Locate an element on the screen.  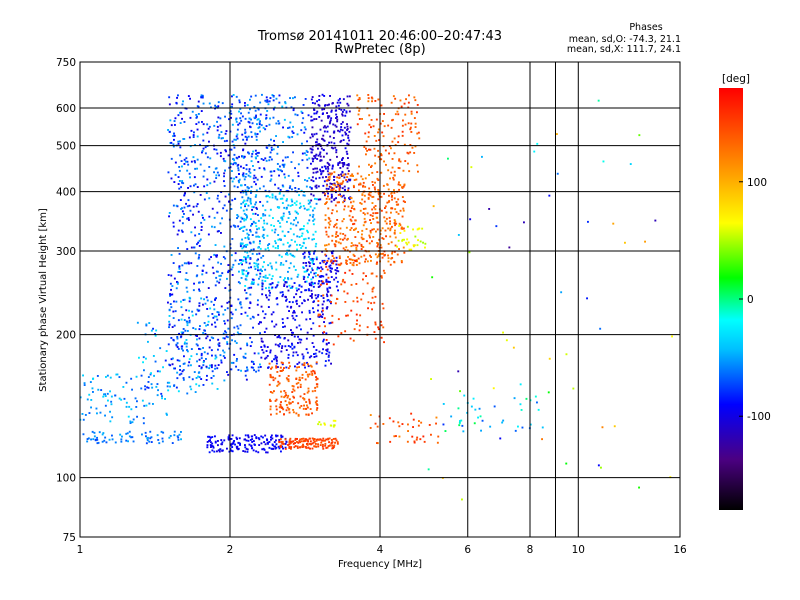
y-tick-label: 500 is located at coordinates (66, 147).